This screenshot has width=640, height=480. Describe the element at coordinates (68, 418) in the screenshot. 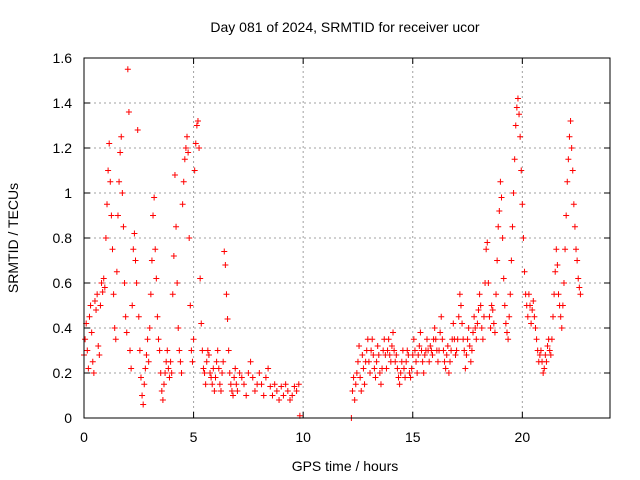

I see `y-tick-label: 0` at that location.